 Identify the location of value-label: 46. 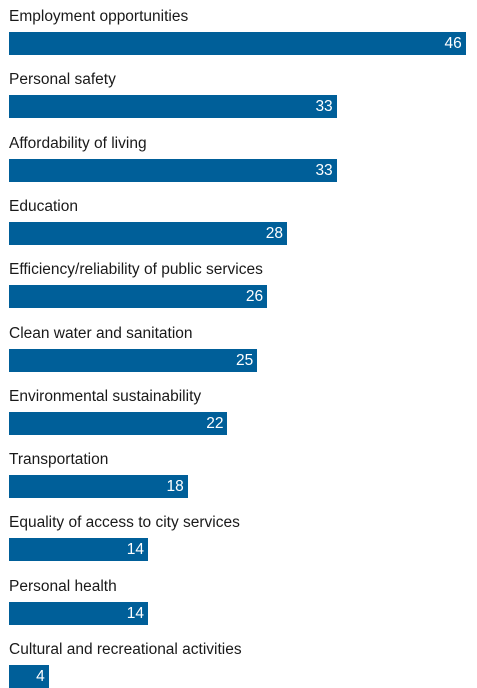
(453, 43).